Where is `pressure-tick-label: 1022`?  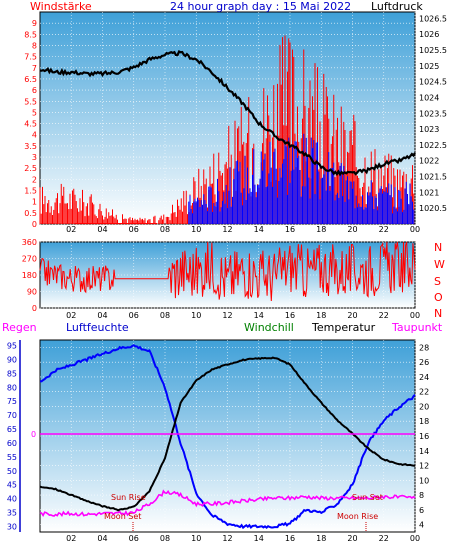 pressure-tick-label: 1022 is located at coordinates (429, 161).